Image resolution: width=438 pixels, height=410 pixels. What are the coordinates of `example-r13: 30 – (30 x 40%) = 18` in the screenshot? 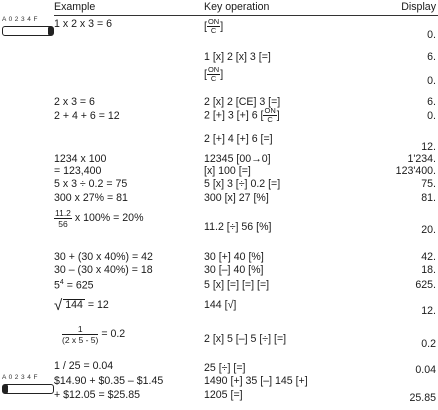 It's located at (103, 270).